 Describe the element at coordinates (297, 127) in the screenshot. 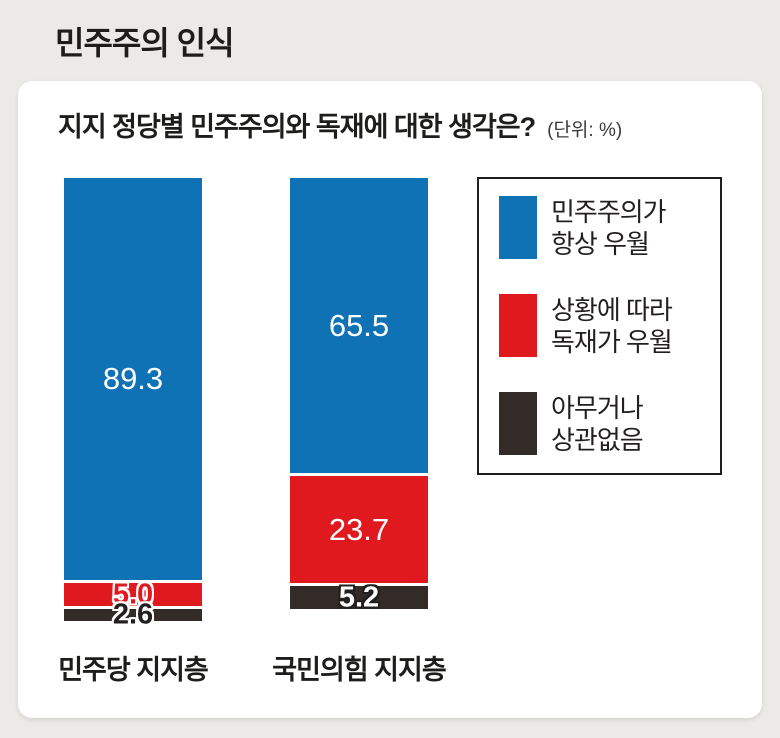

I see `chart-subtitle: 지지 정당별 민주주의와 독재에 대한 생각은?` at that location.